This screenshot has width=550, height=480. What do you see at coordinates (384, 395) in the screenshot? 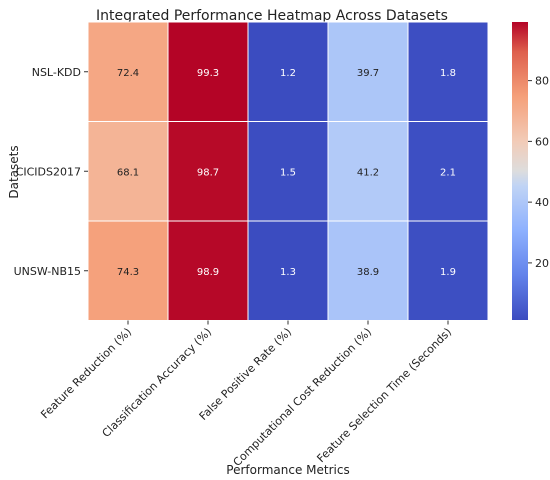
I see `column-label: Feature Selection Time (Seconds)` at bounding box center [384, 395].